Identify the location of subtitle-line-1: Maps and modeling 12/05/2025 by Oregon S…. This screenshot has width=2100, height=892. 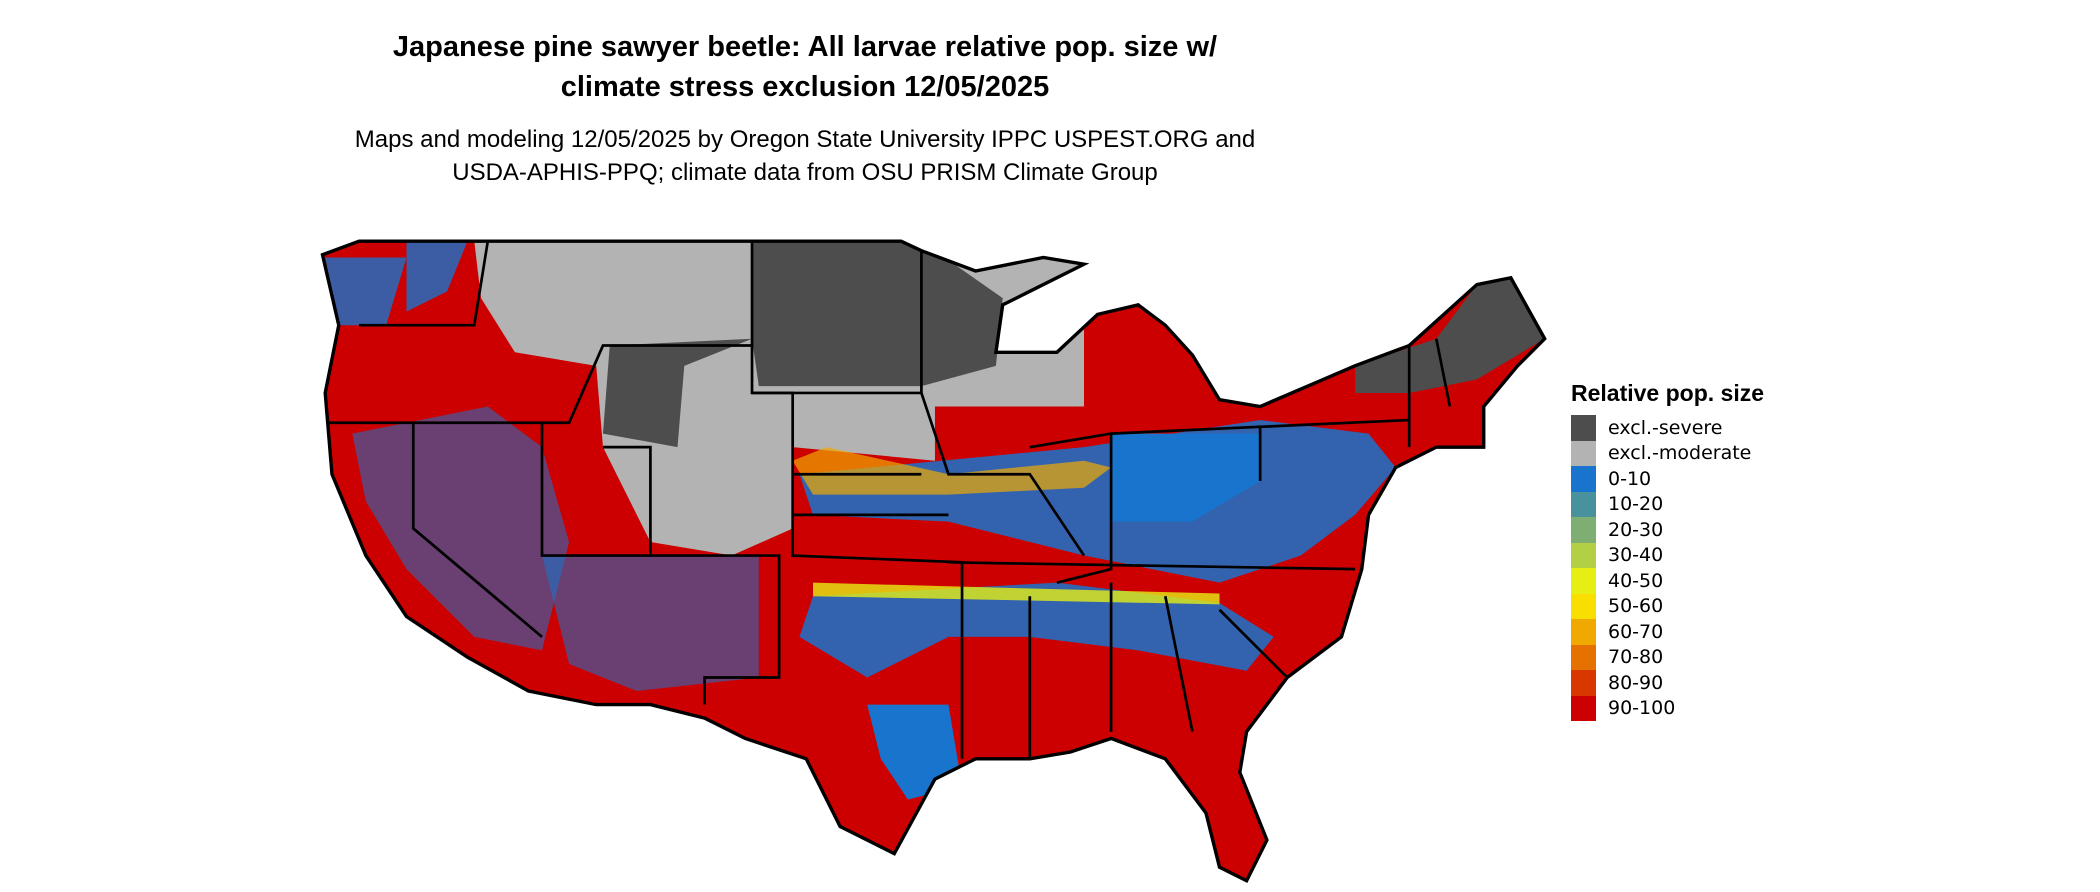
(805, 139).